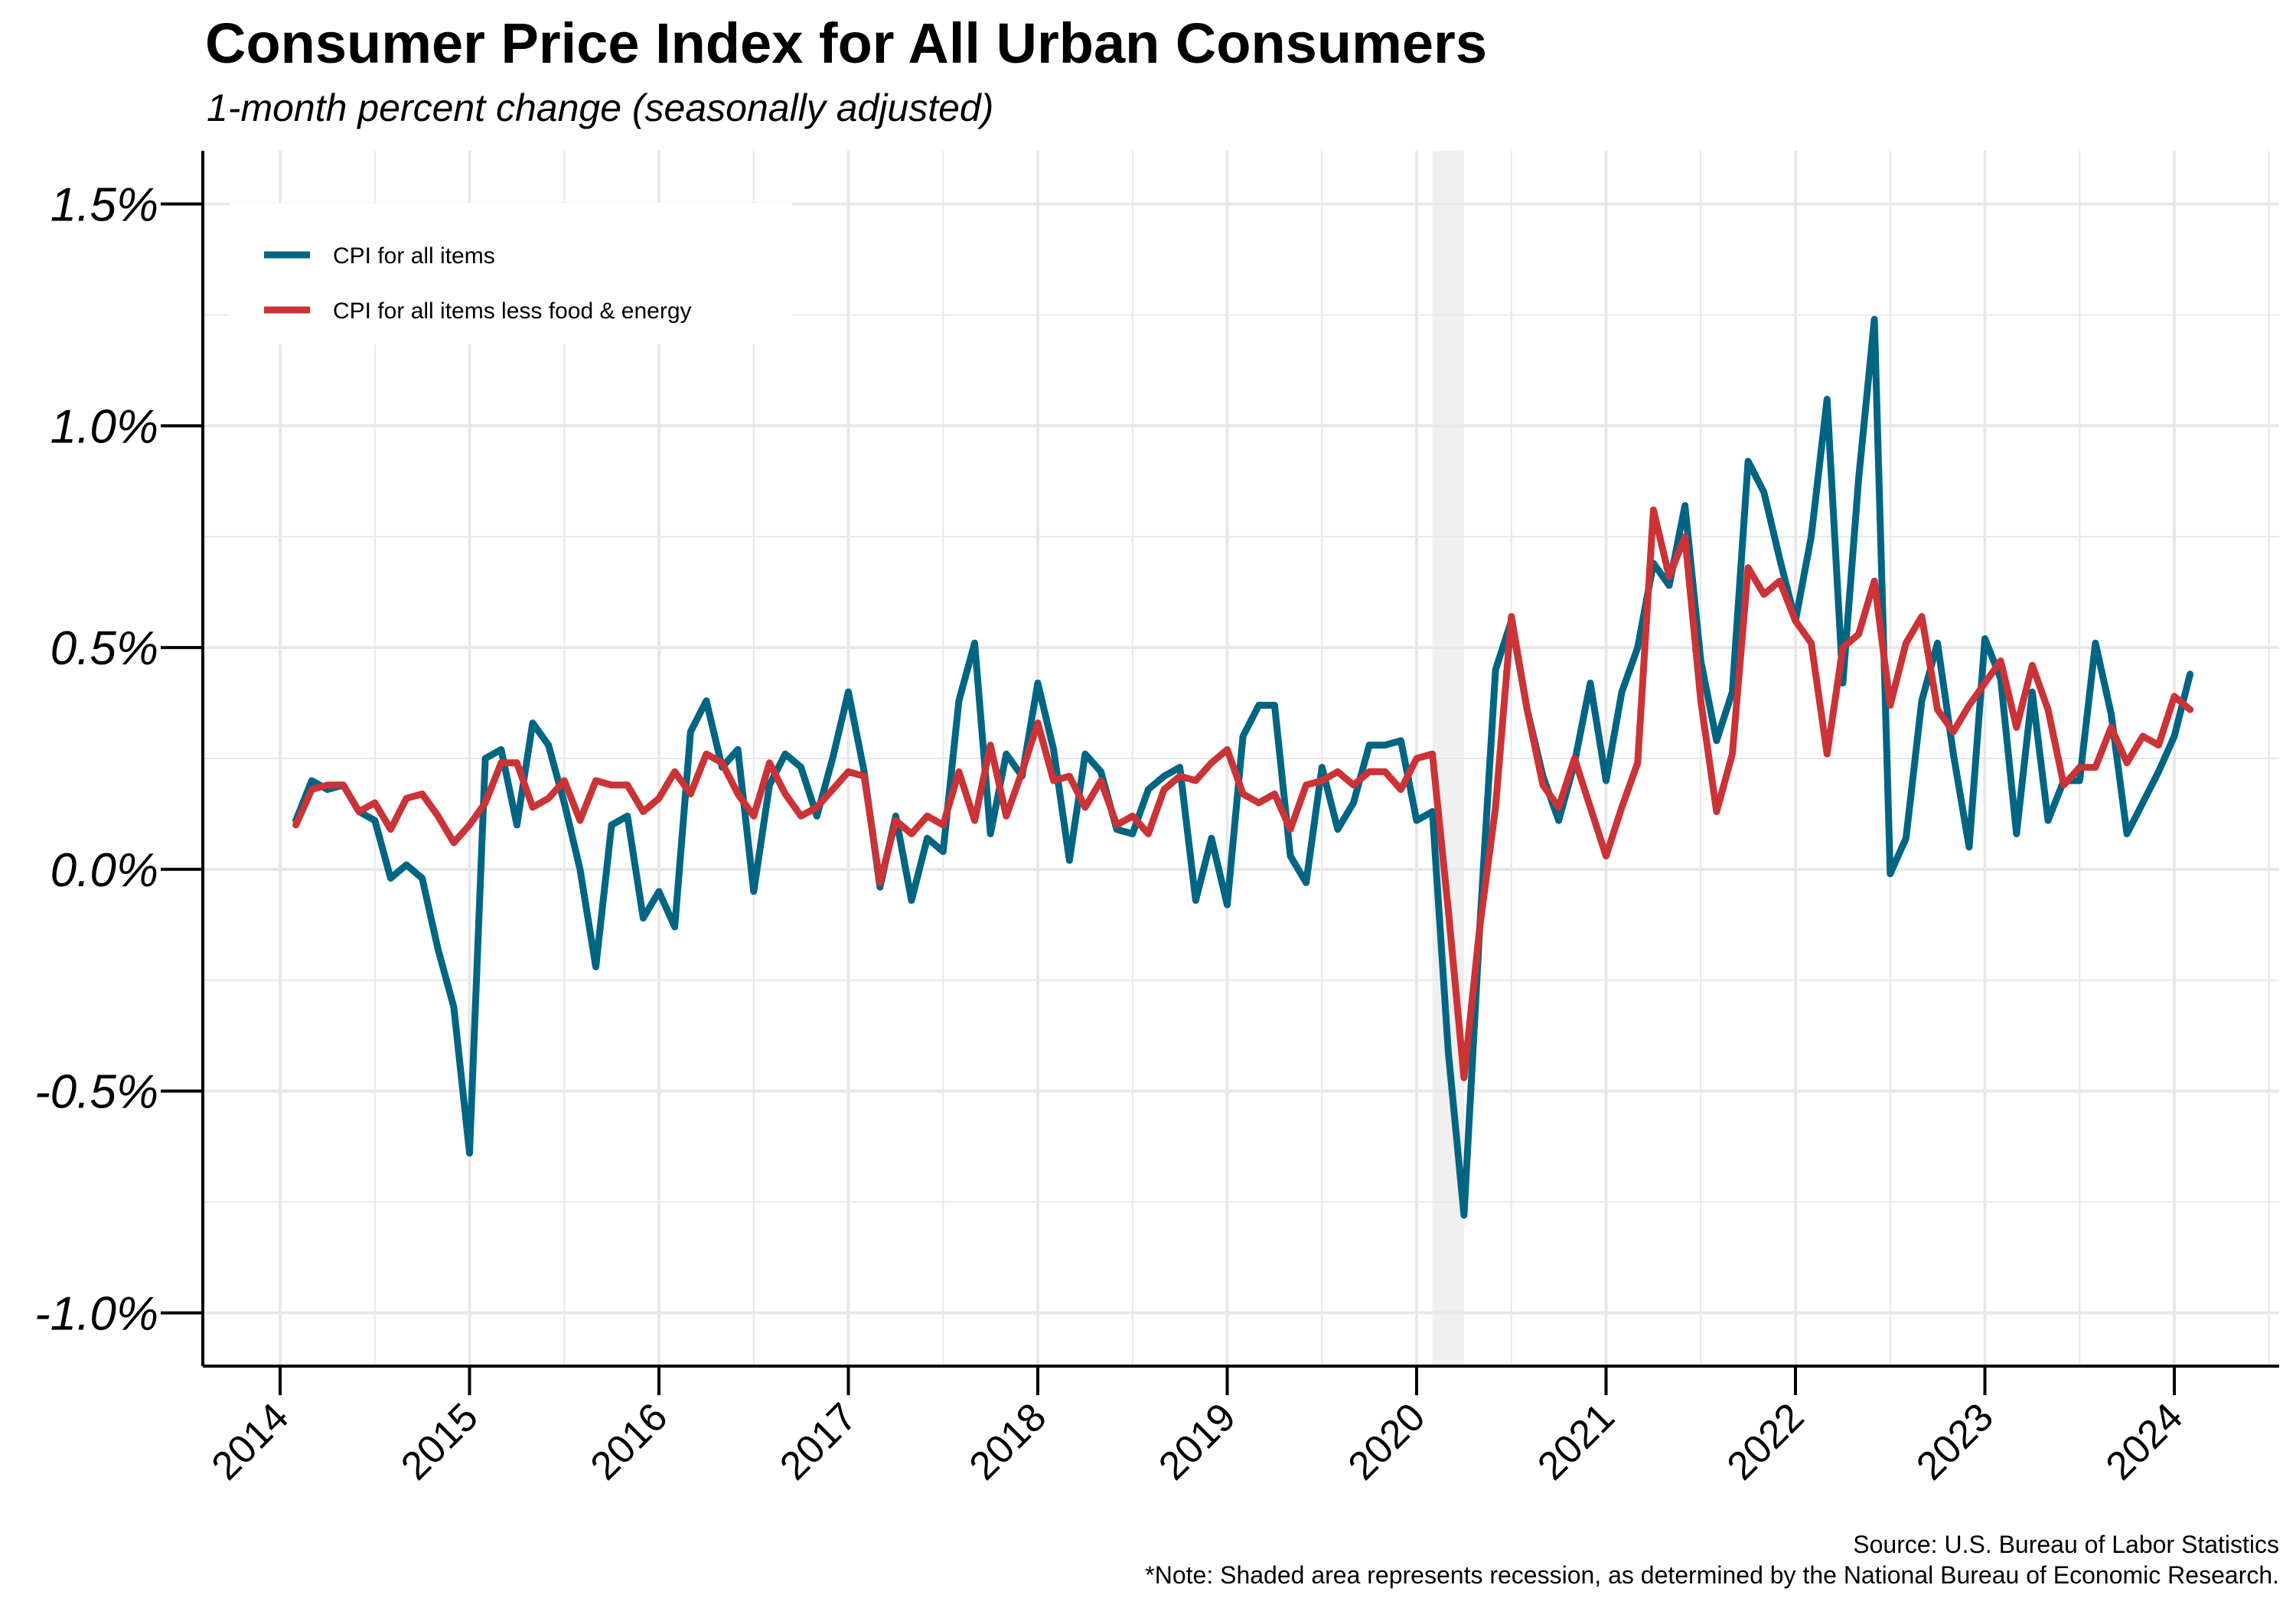  Describe the element at coordinates (1008, 1441) in the screenshot. I see `x-tick-label: 2018` at that location.